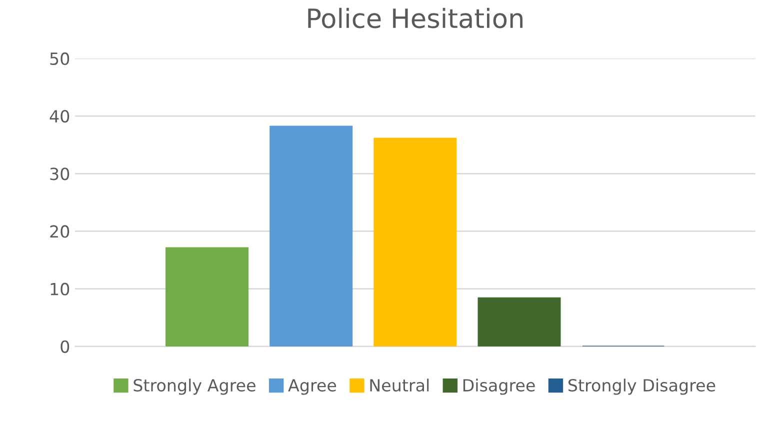  I want to click on legend-label: Disagree, so click(499, 386).